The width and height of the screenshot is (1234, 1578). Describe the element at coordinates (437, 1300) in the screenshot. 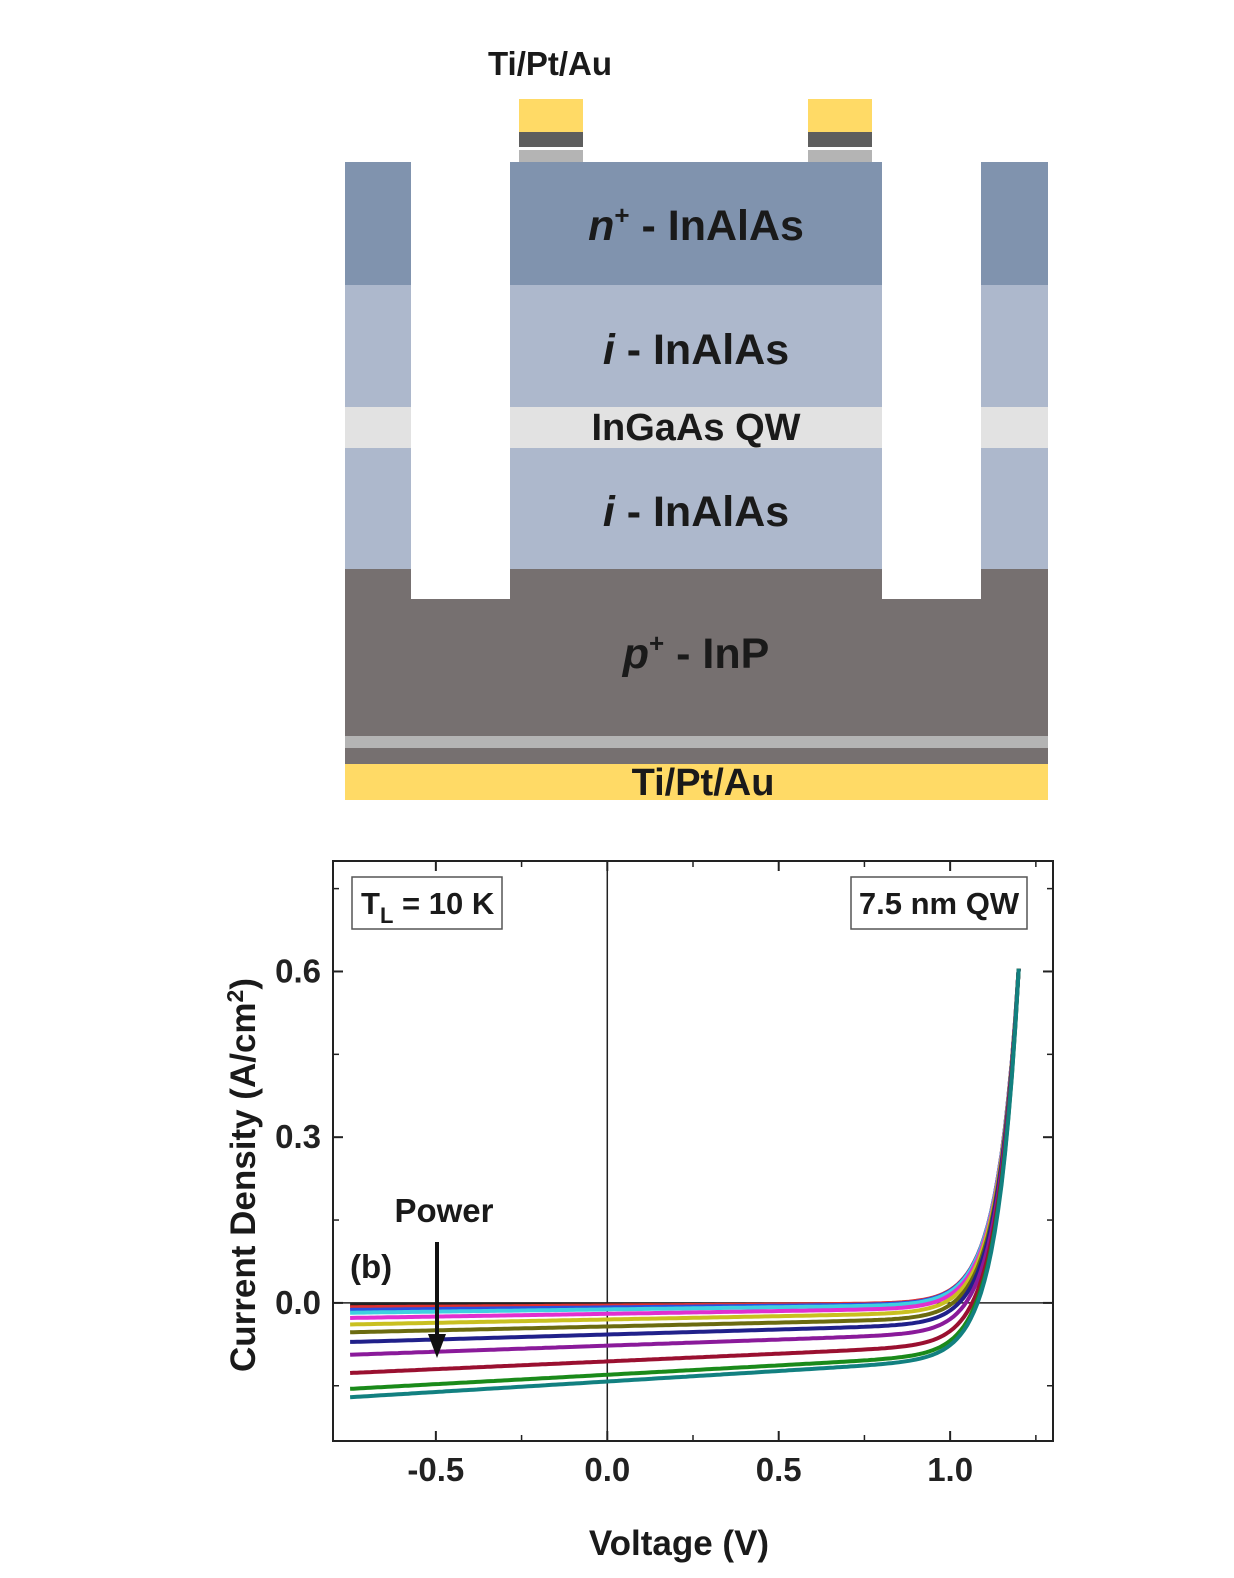

I see `power-arrow` at that location.